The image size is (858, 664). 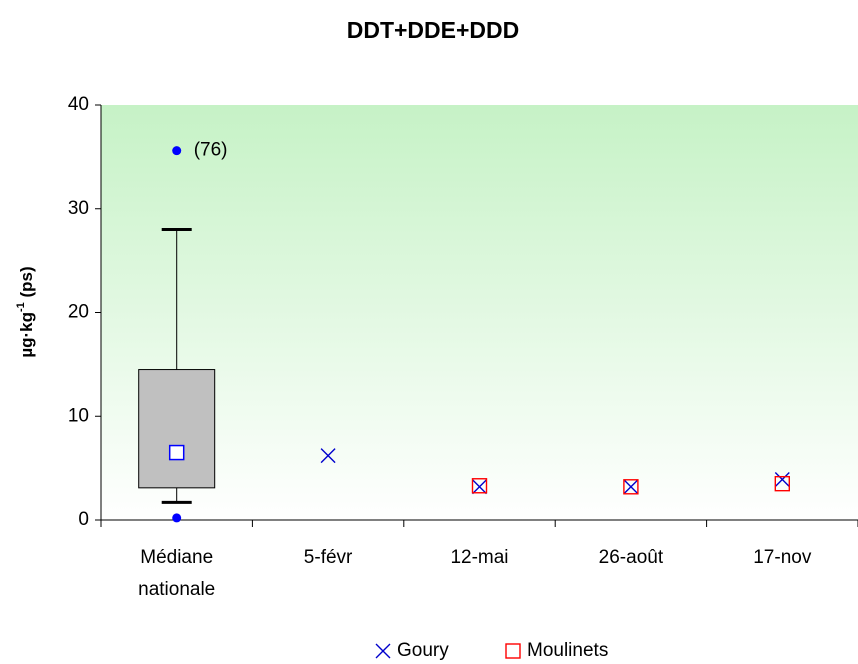 I want to click on y-tick-label: 10, so click(x=78, y=415).